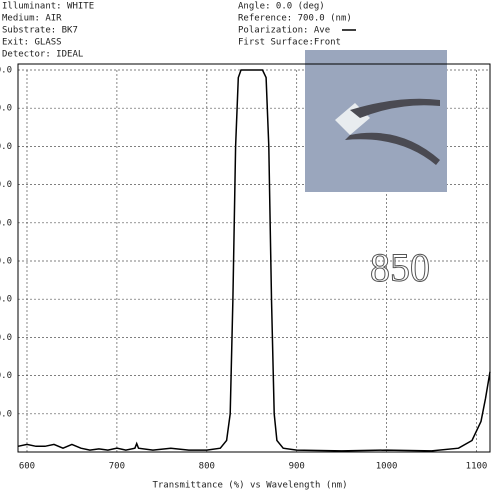 The width and height of the screenshot is (500, 500). Describe the element at coordinates (117, 467) in the screenshot. I see `x-tick-label: 700` at that location.